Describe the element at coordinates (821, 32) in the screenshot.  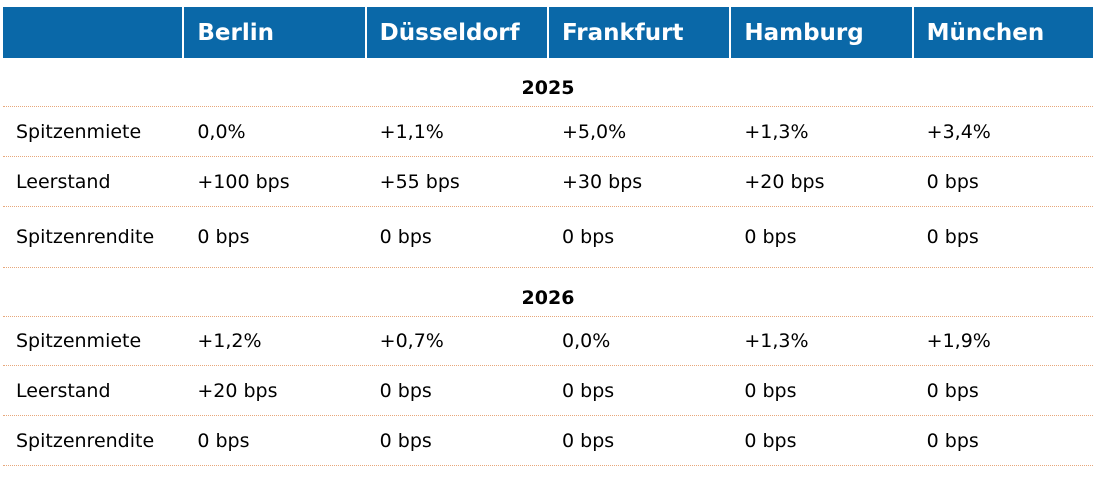
I see `header-hamburg: Hamburg` at that location.